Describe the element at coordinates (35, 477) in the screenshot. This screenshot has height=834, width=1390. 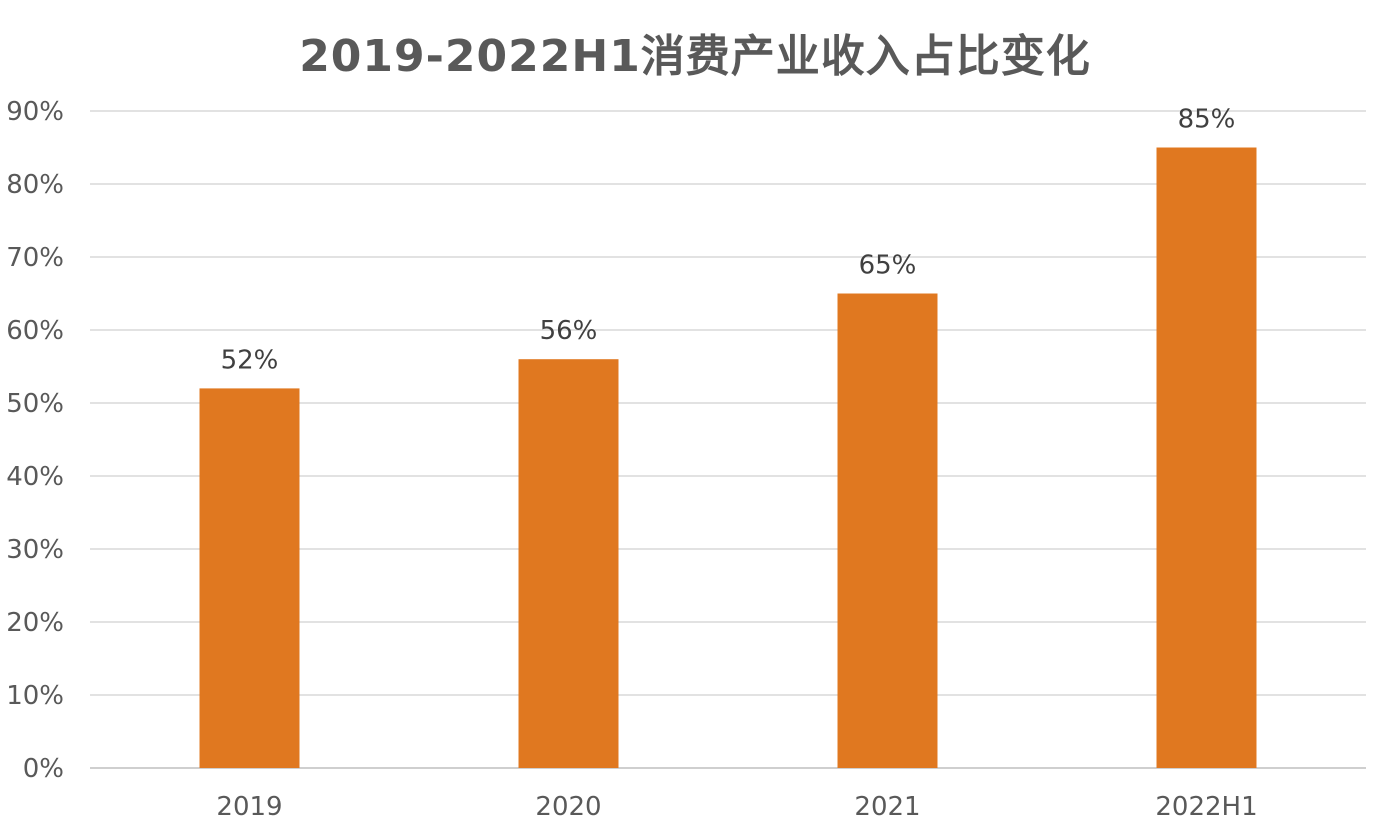
I see `y-tick-label: 40%` at that location.